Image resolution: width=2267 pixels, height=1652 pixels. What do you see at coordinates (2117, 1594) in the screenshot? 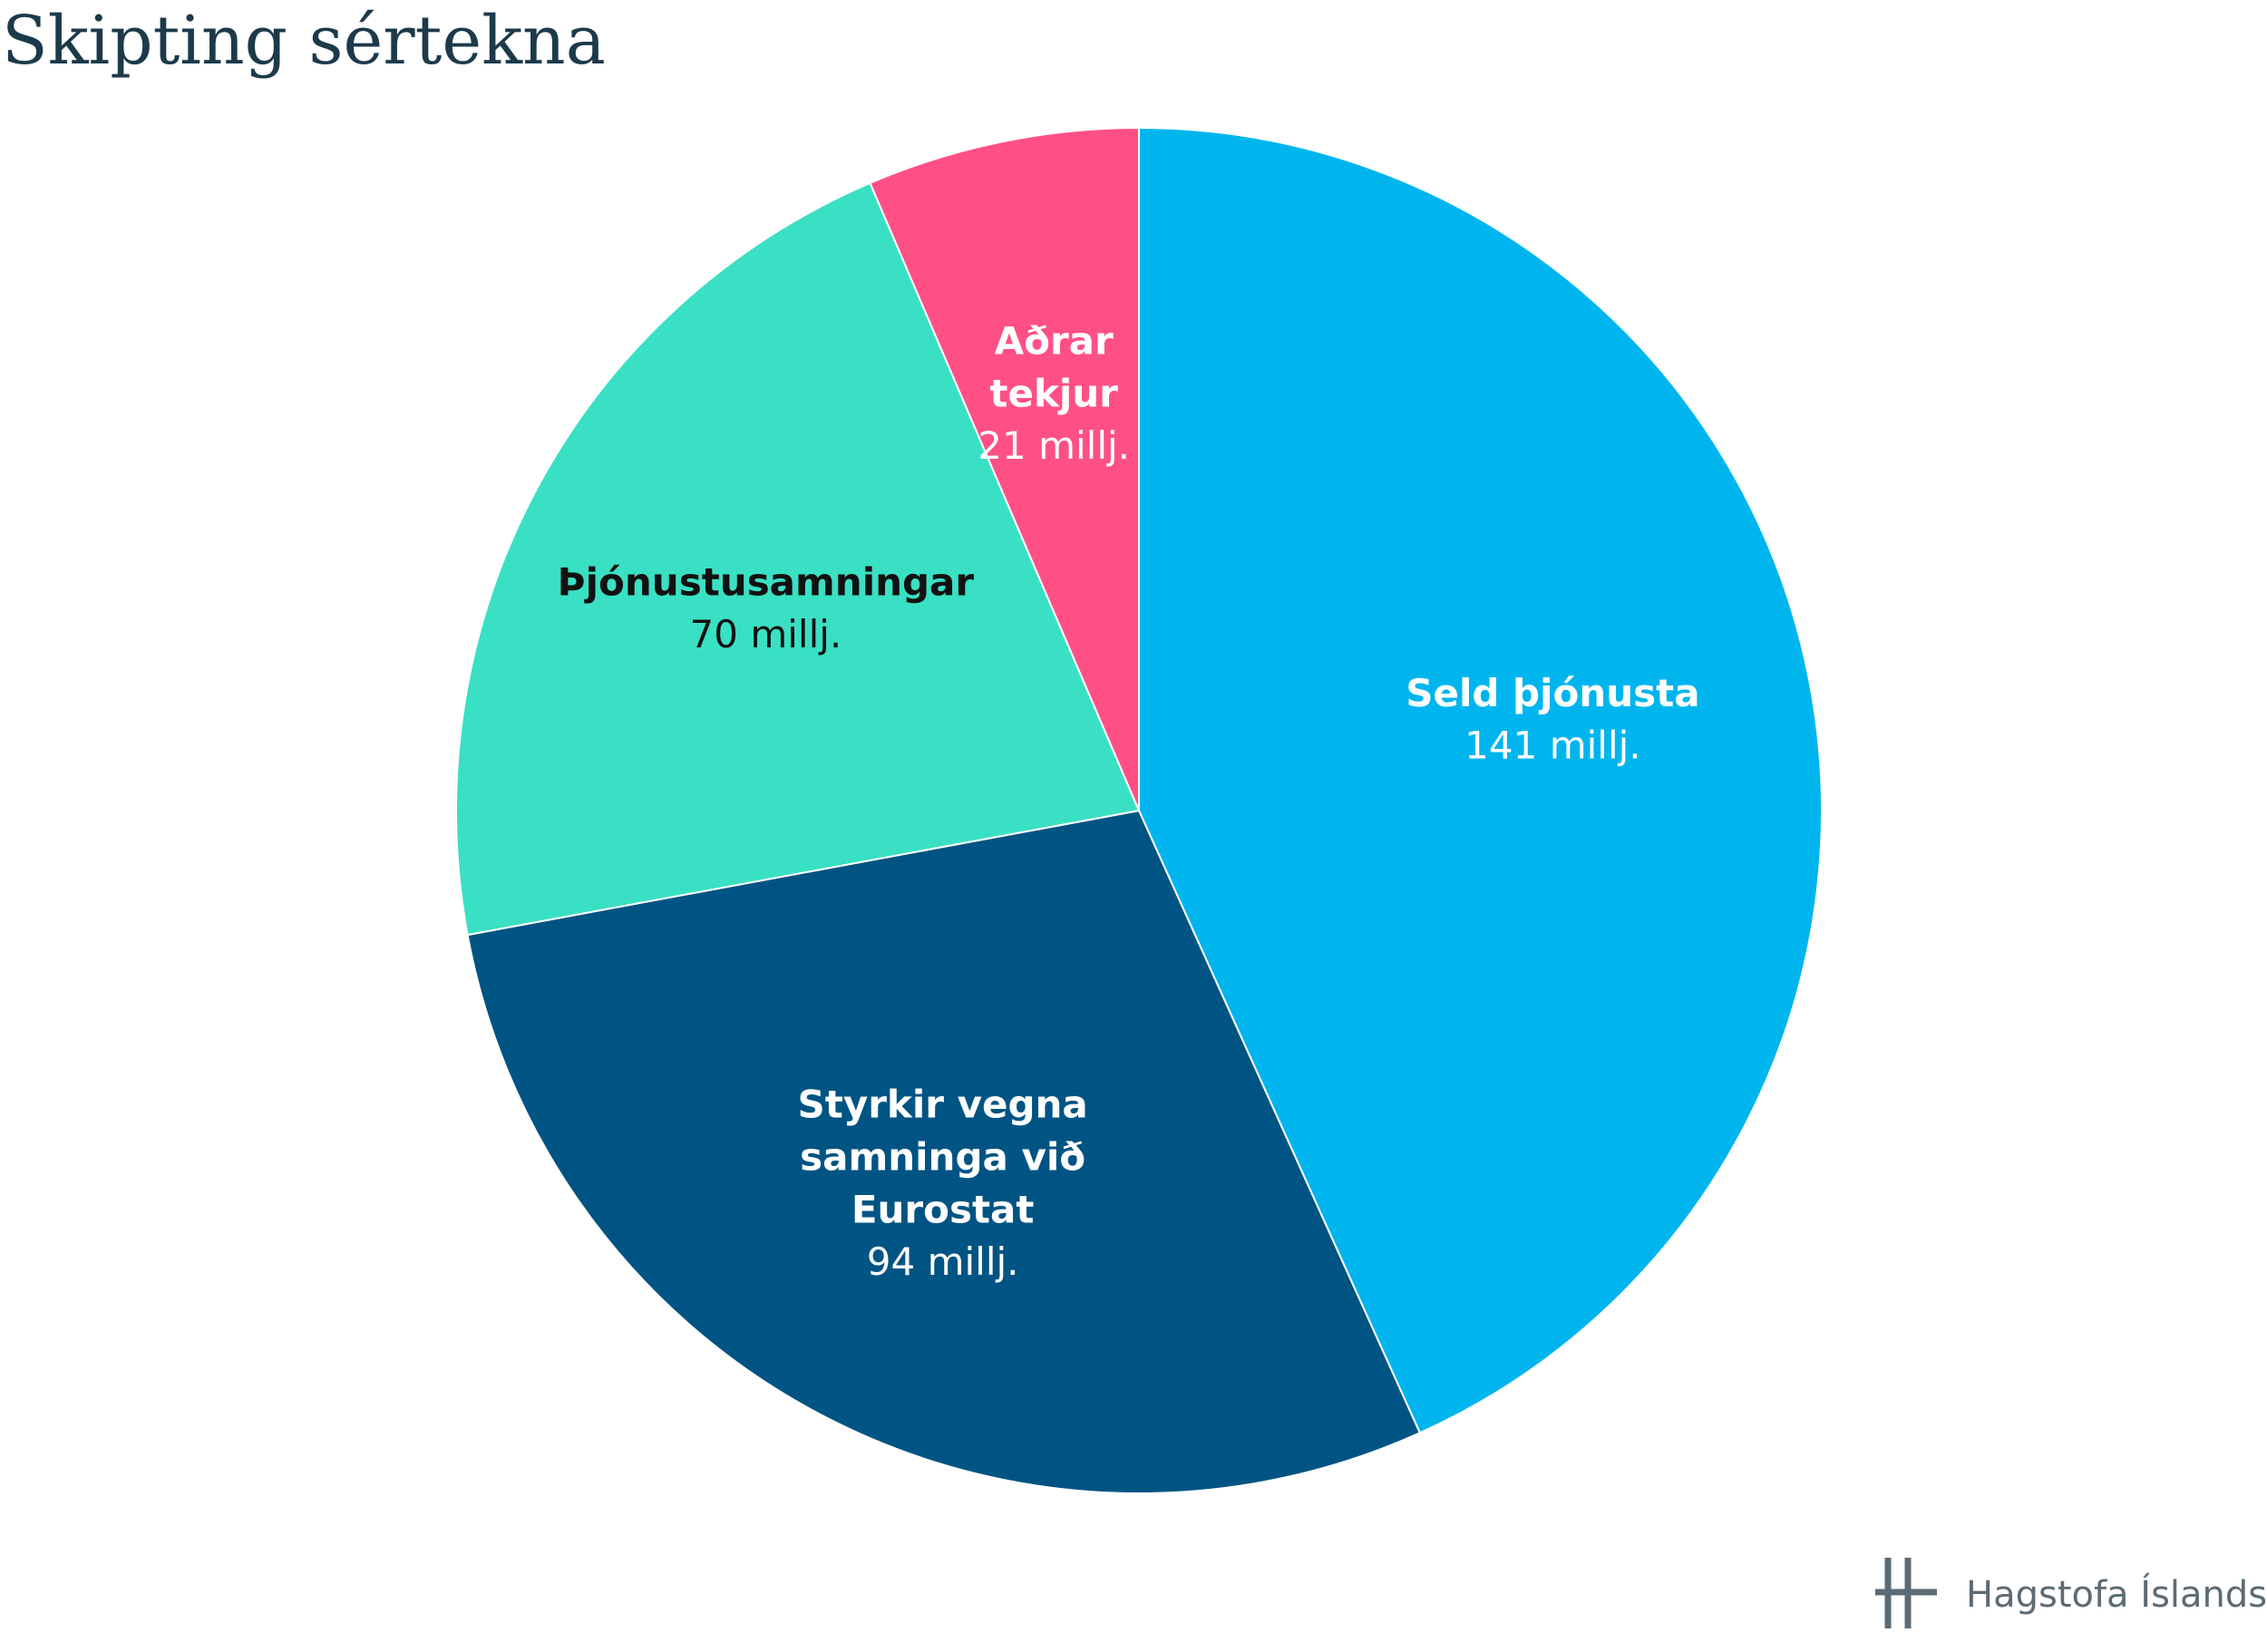
I see `source: Hagstofa Íslands` at bounding box center [2117, 1594].